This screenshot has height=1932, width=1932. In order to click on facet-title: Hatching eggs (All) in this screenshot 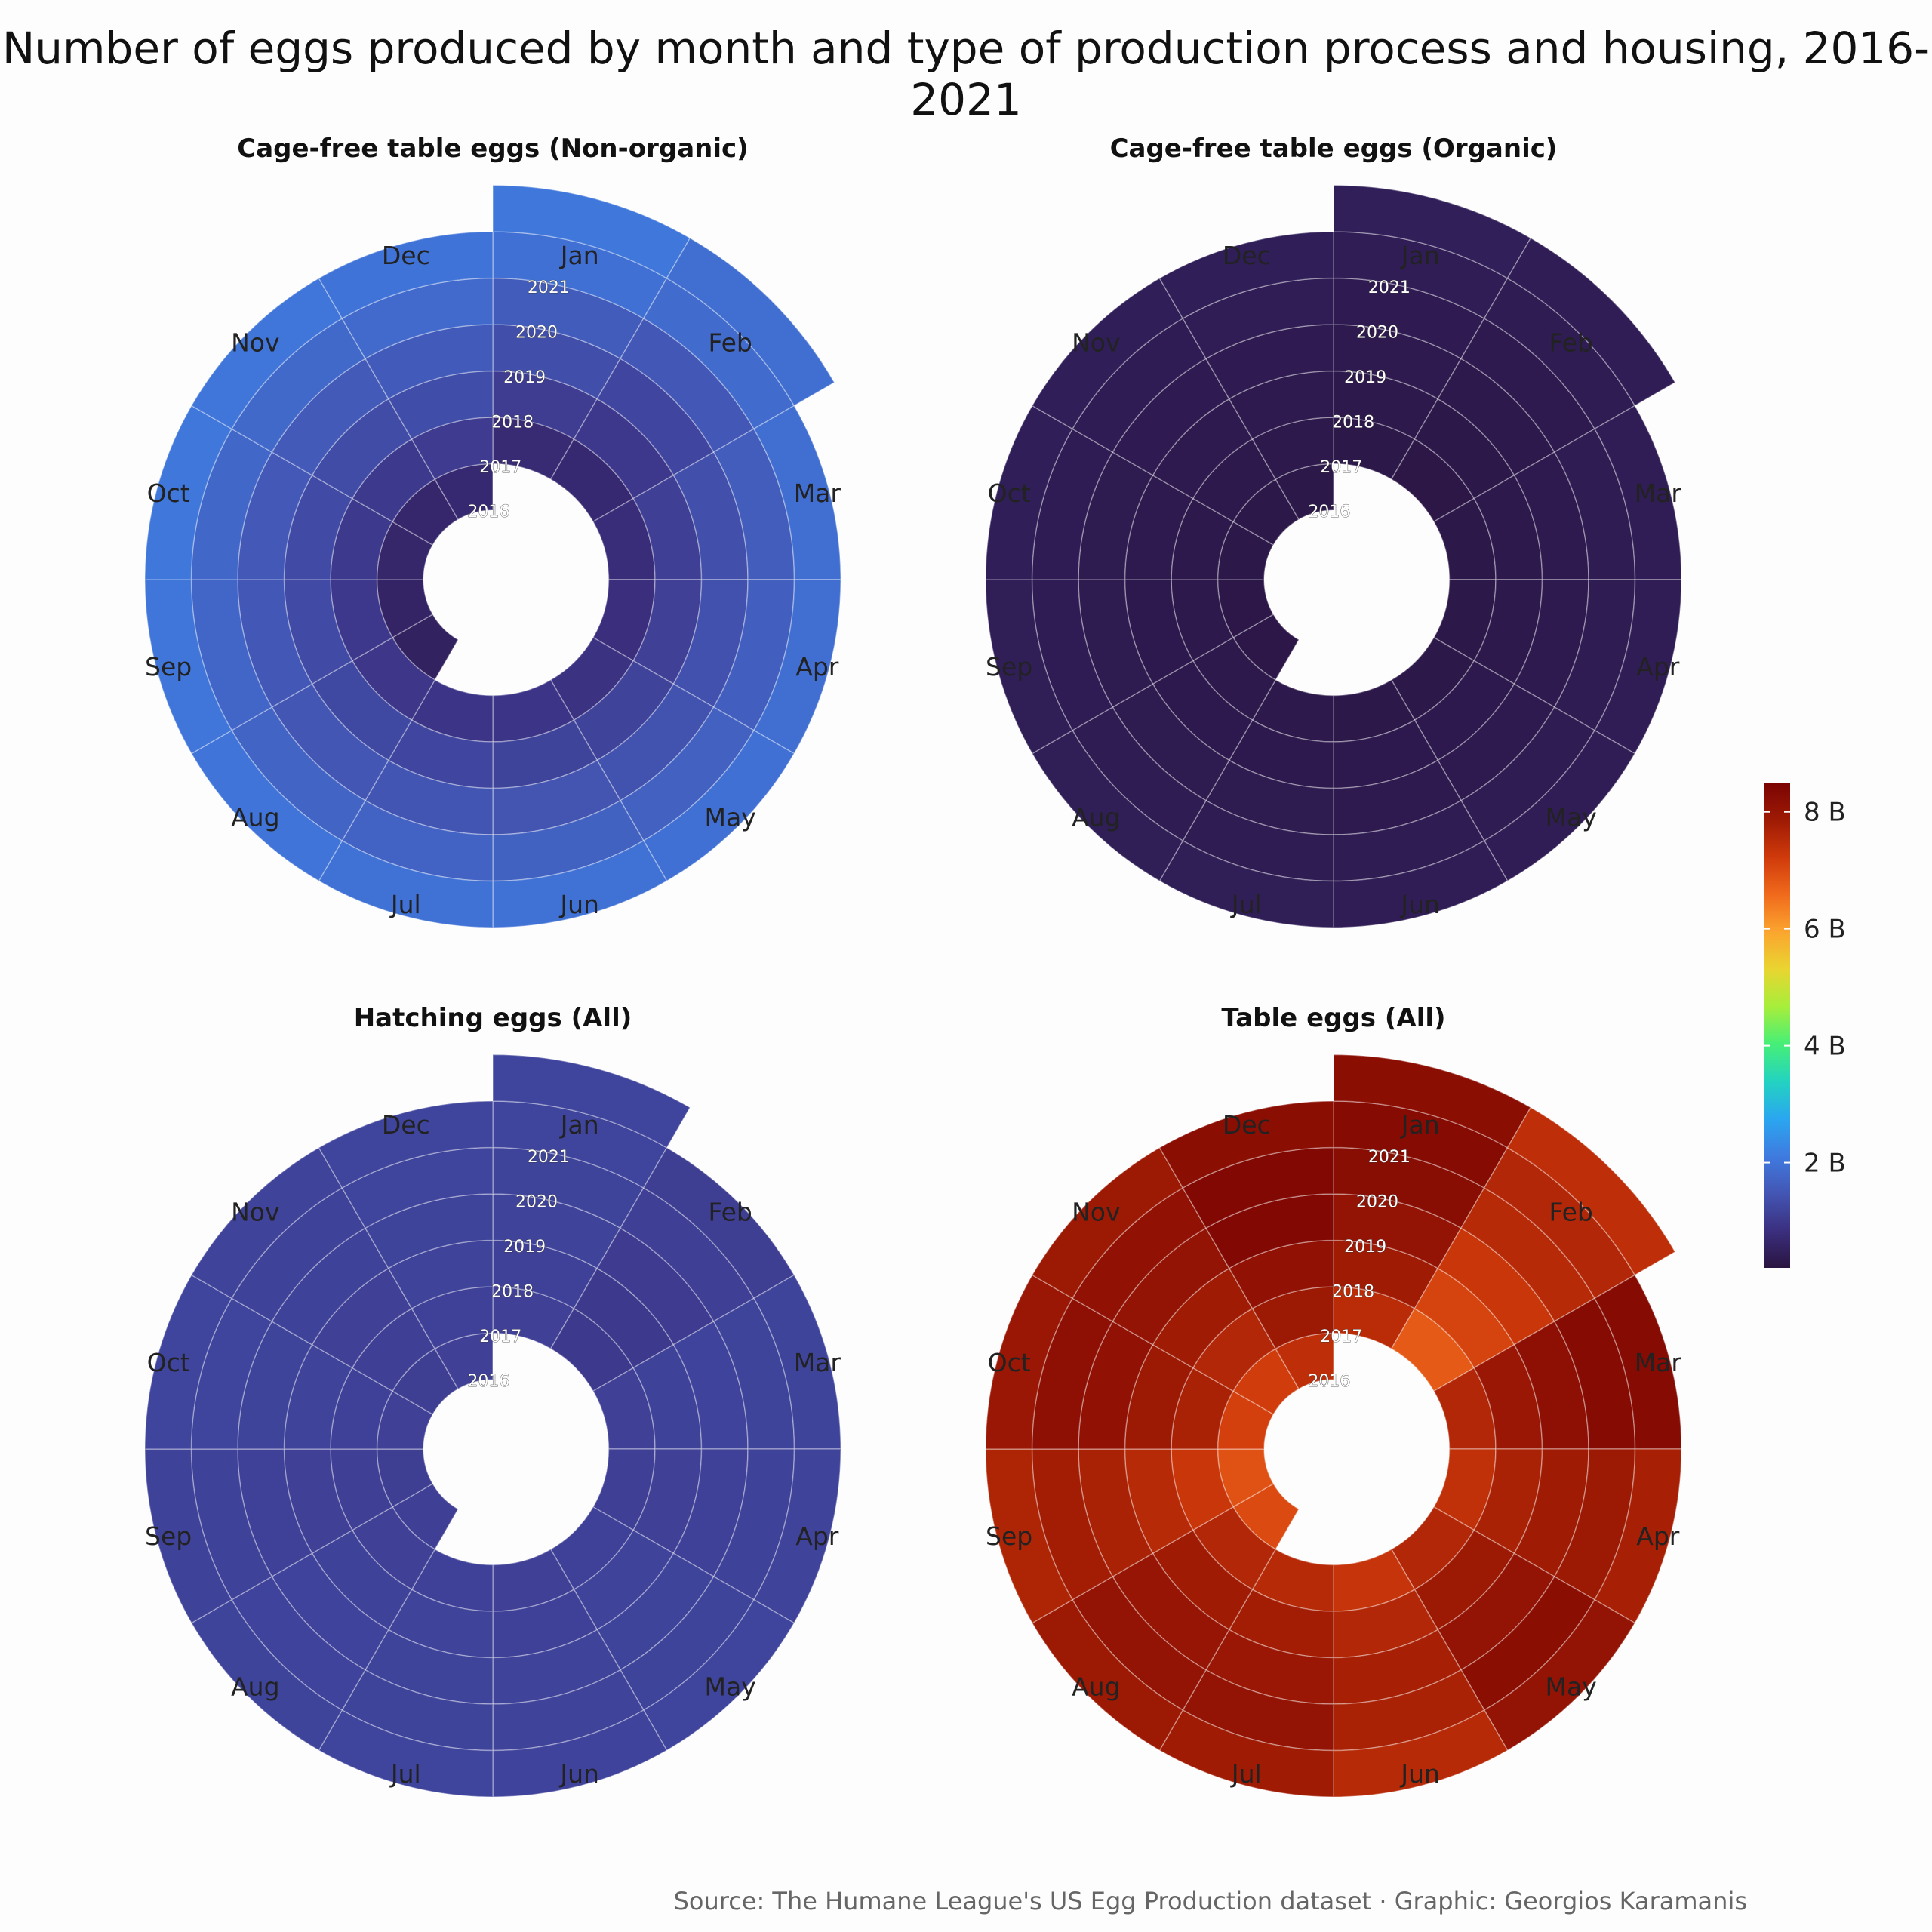, I will do `click(493, 1018)`.